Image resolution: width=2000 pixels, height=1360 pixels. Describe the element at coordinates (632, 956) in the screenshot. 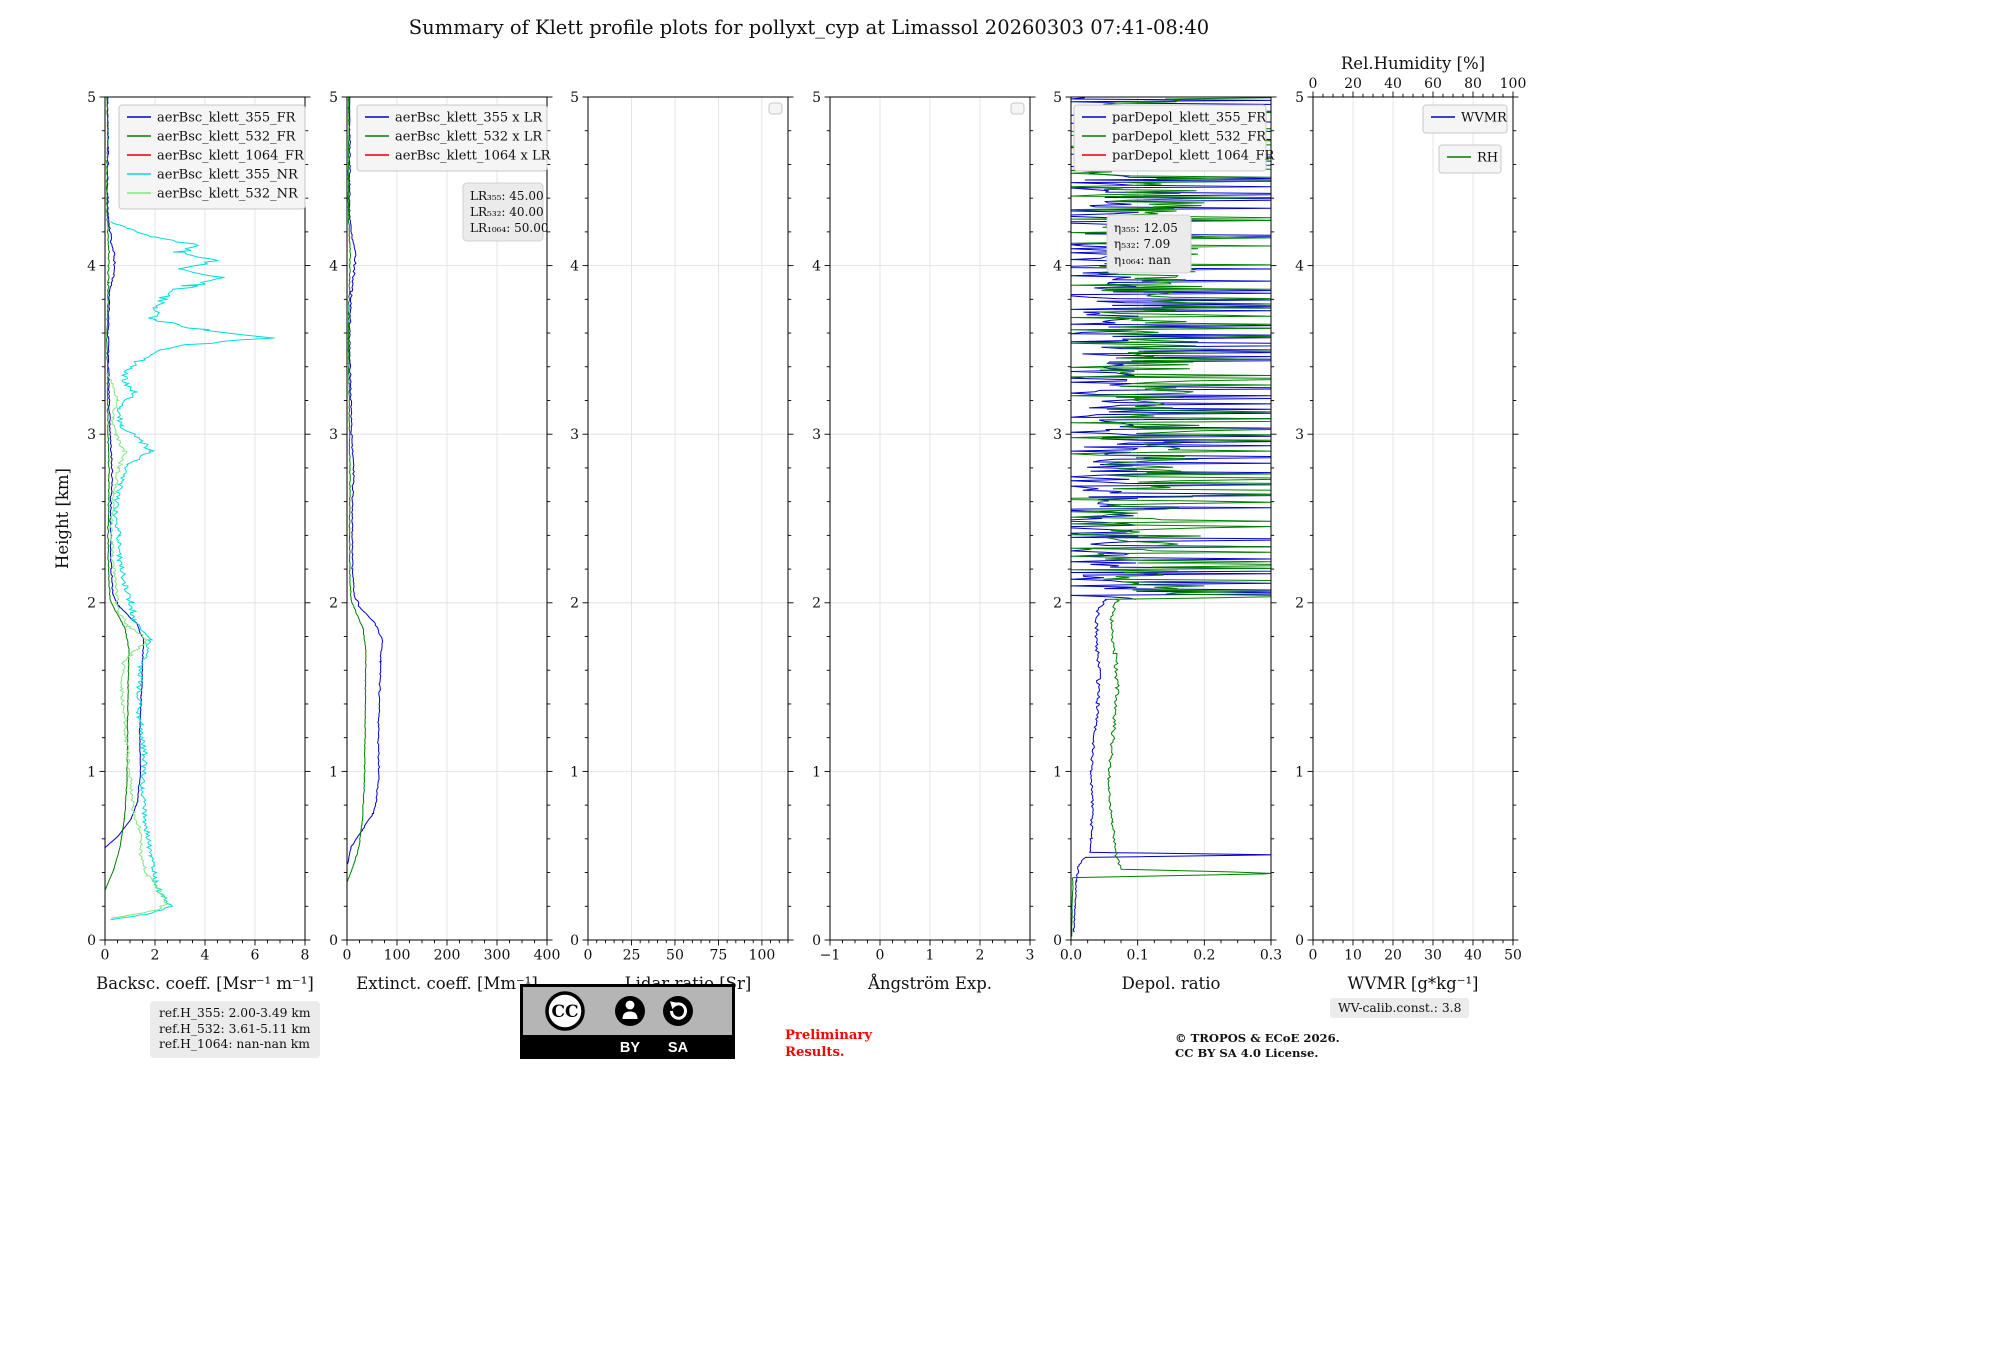

I see `x-tick-label: 25` at that location.